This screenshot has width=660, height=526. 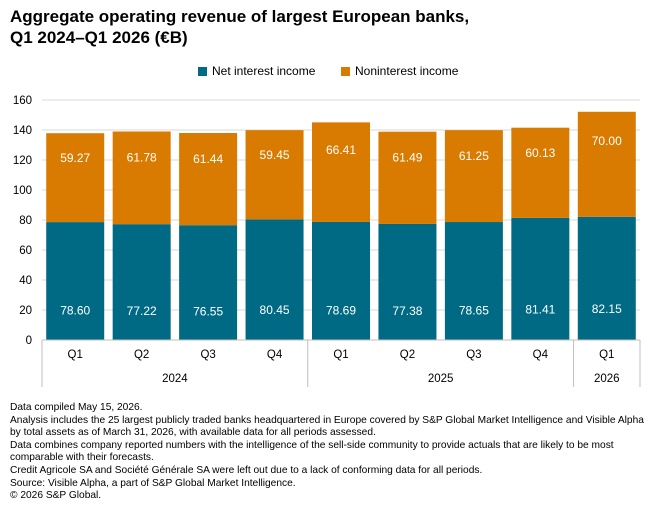 I want to click on x-group-label: 2025, so click(x=441, y=379).